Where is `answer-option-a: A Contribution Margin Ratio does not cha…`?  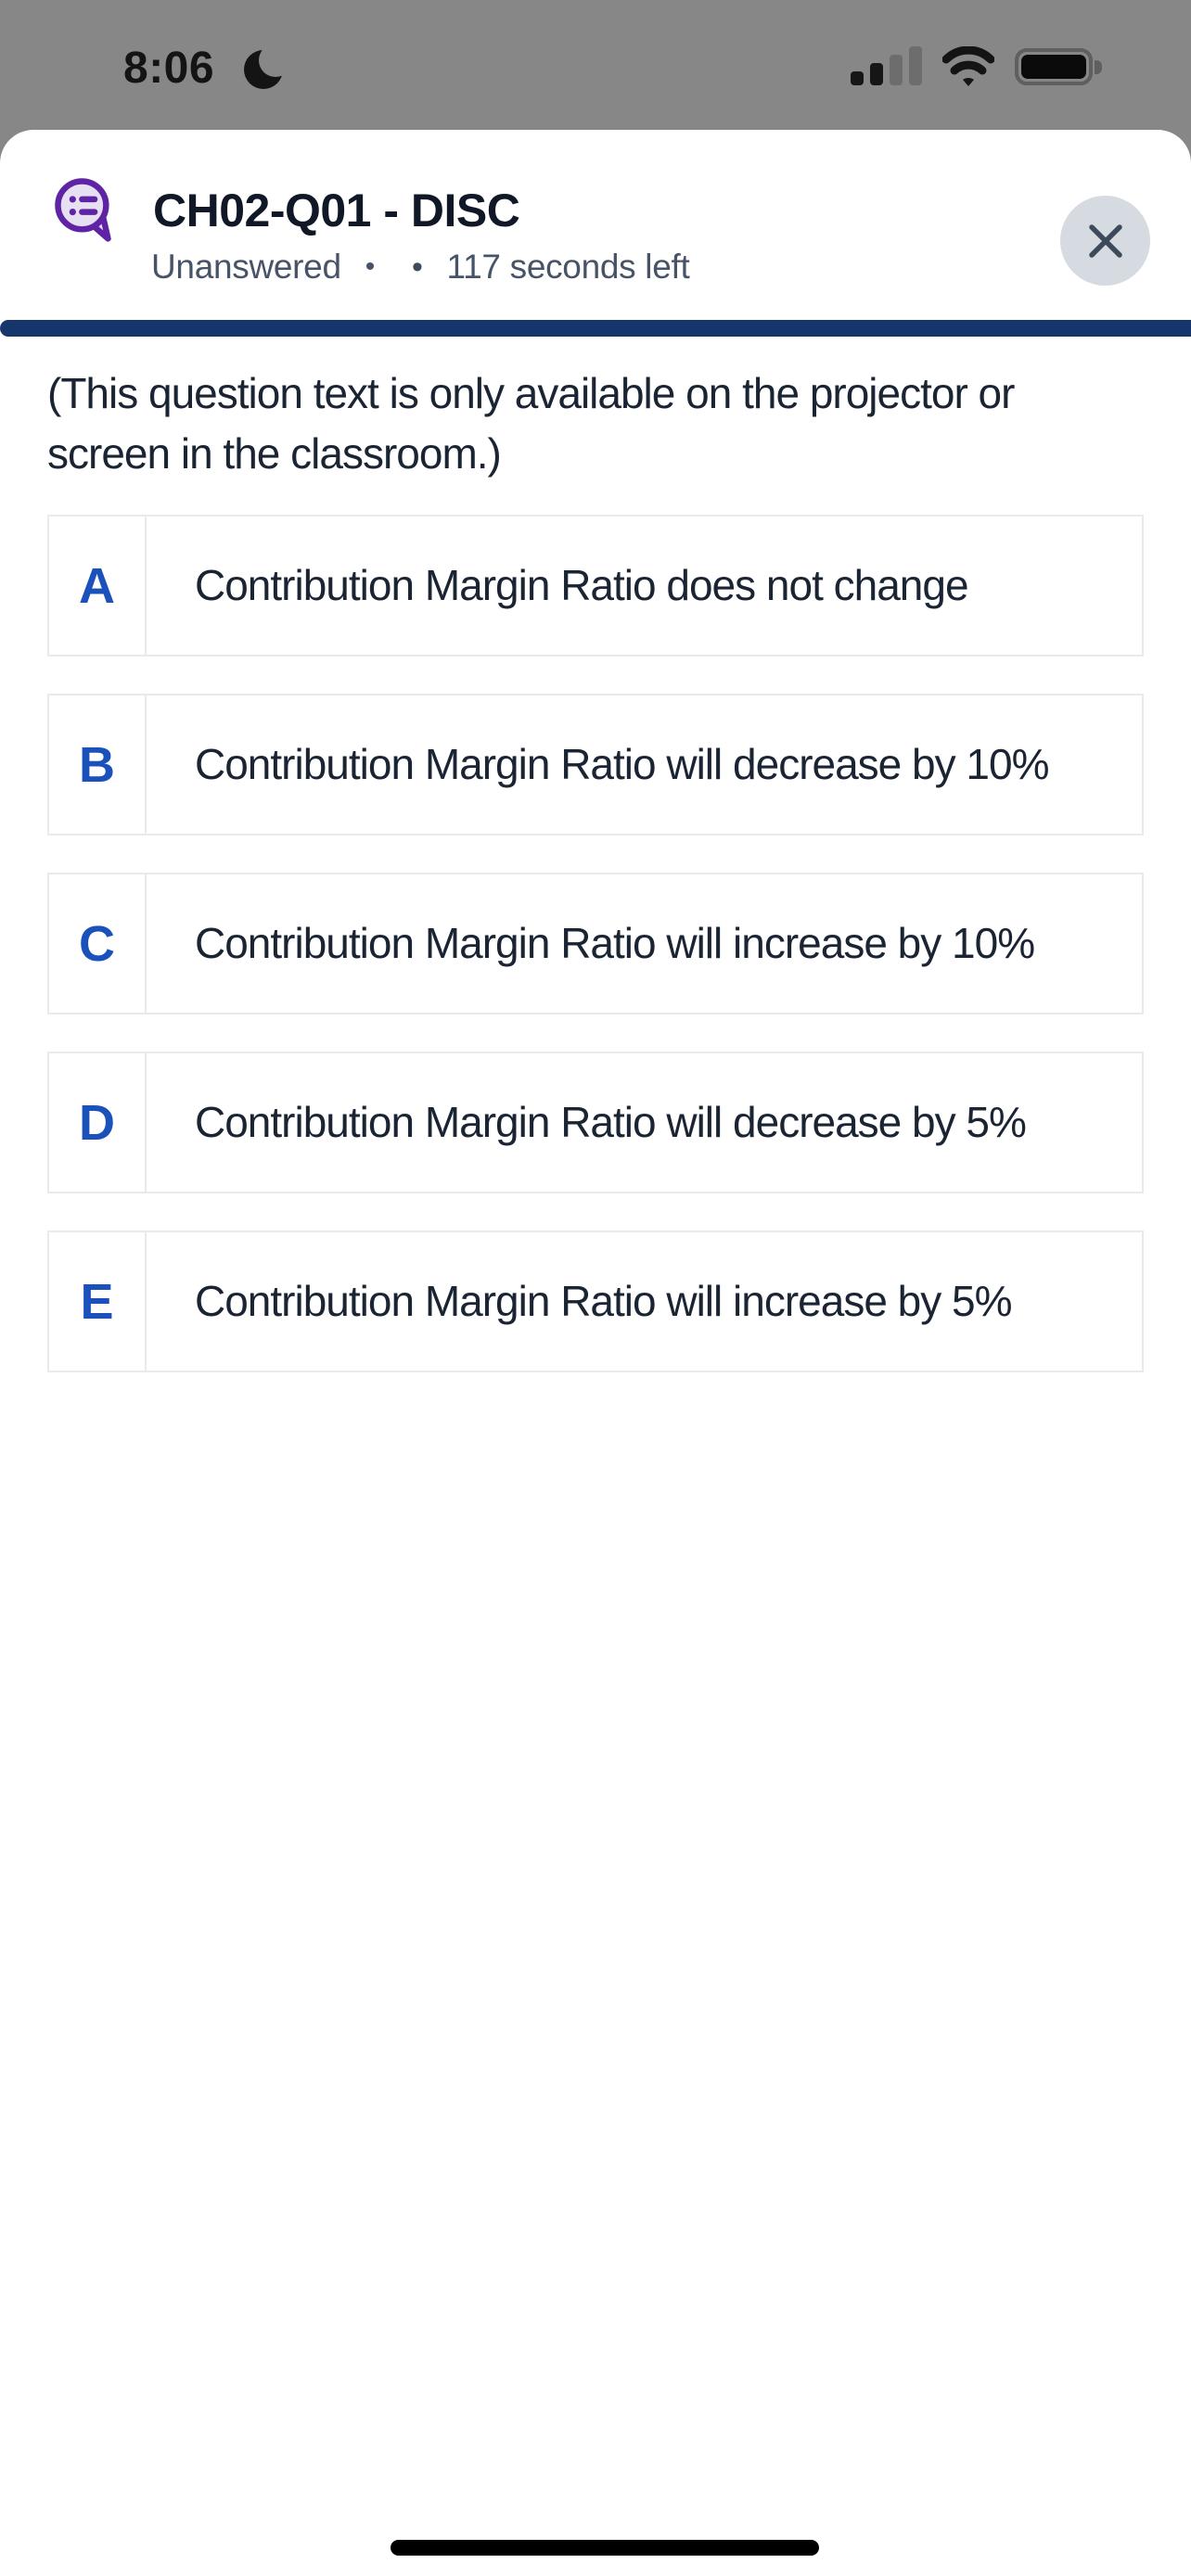 answer-option-a: A Contribution Margin Ratio does not cha… is located at coordinates (595, 586).